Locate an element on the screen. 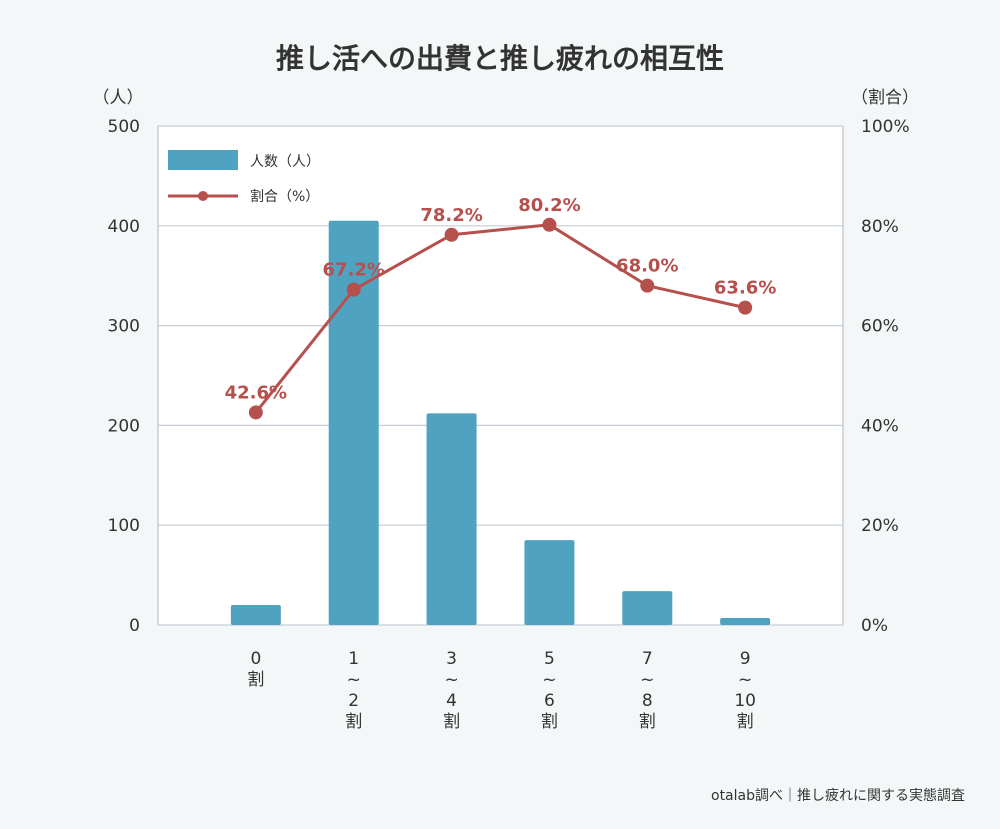 This screenshot has width=1000, height=829. left-tick-label: 300 is located at coordinates (124, 327).